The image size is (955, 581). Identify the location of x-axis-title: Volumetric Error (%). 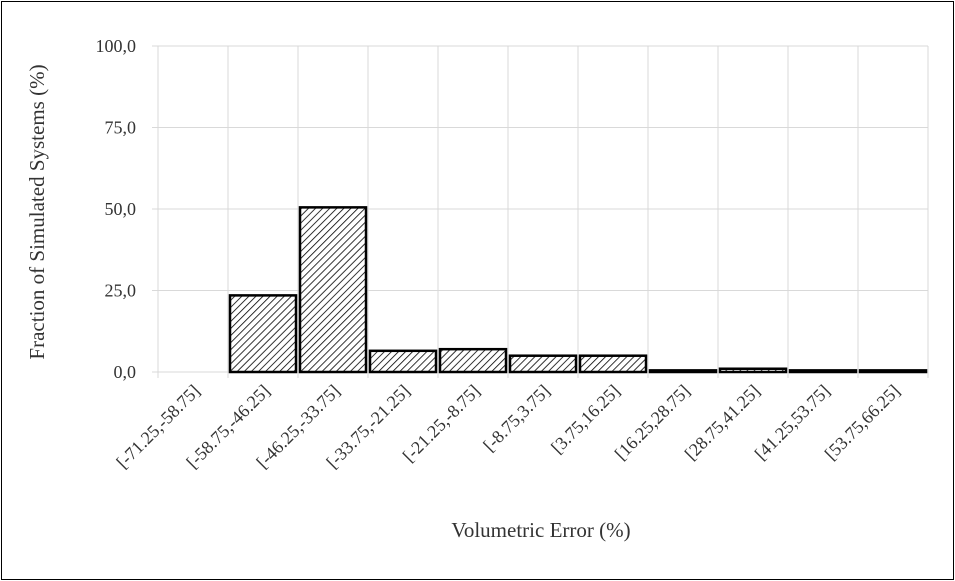
(540, 530).